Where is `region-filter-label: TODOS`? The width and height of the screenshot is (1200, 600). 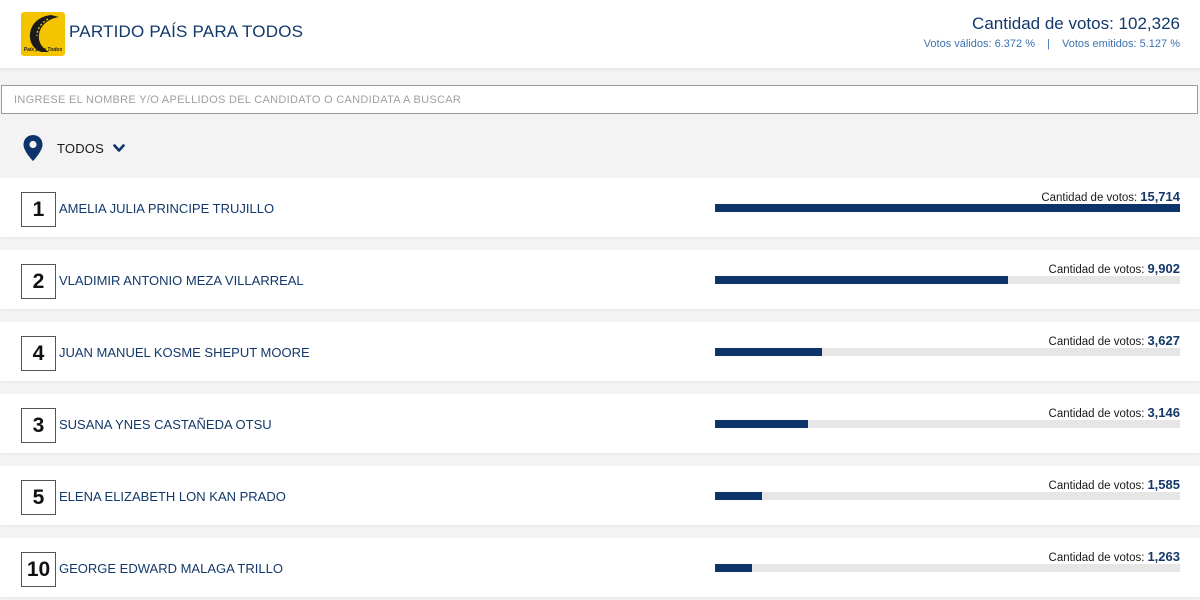 region-filter-label: TODOS is located at coordinates (80, 148).